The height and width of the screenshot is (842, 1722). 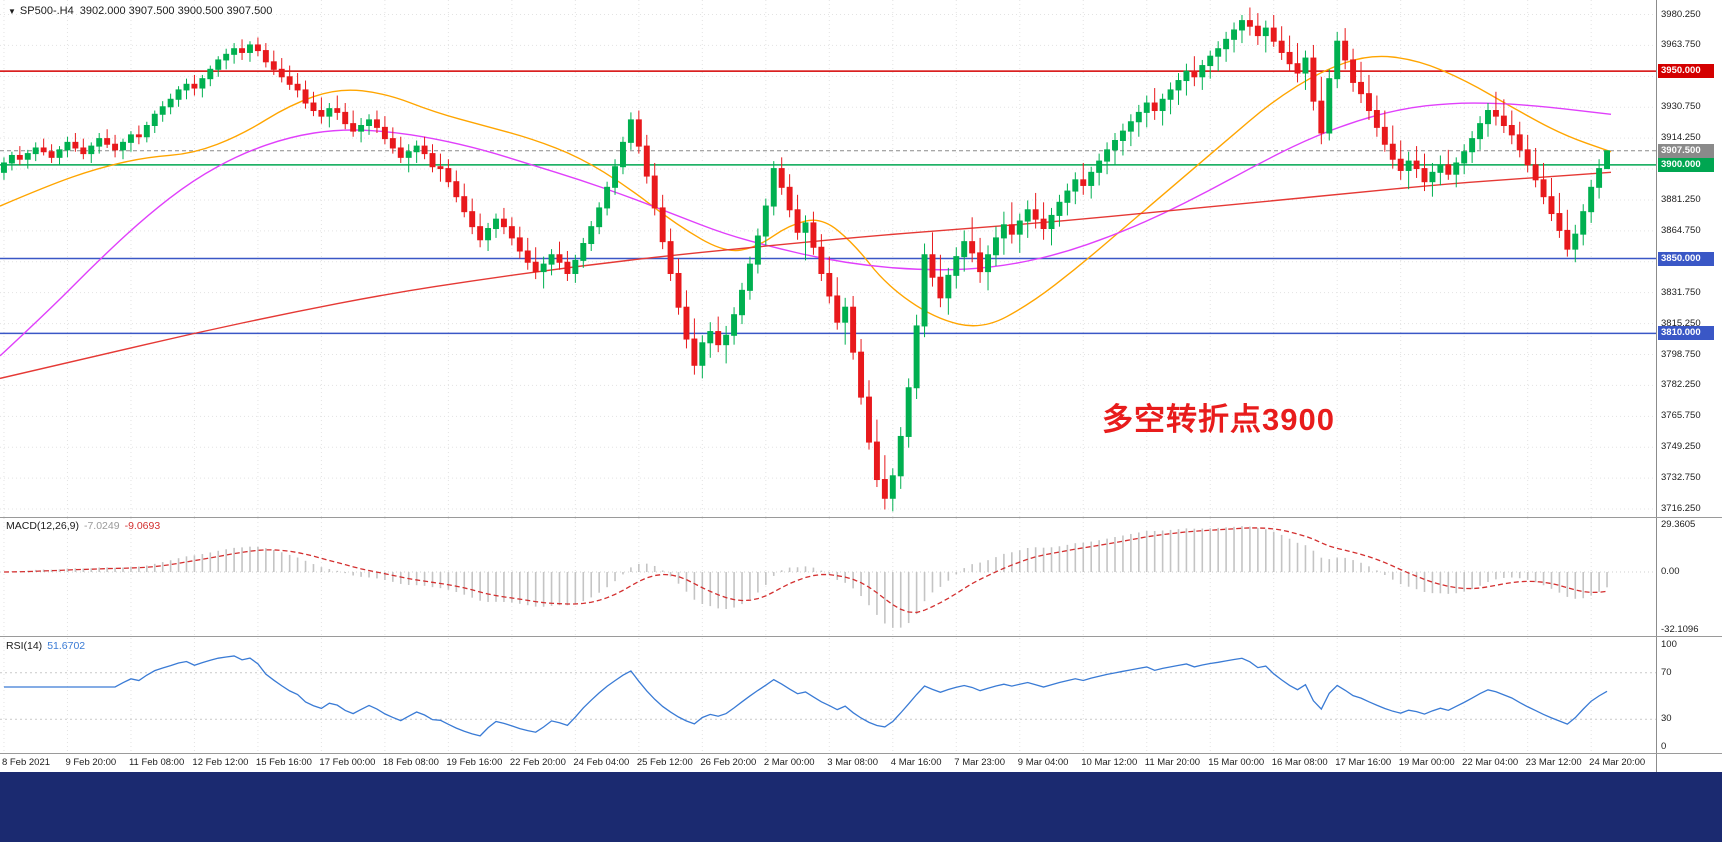 What do you see at coordinates (1553, 762) in the screenshot?
I see `time-axis-label: 23 Mar 12:00` at bounding box center [1553, 762].